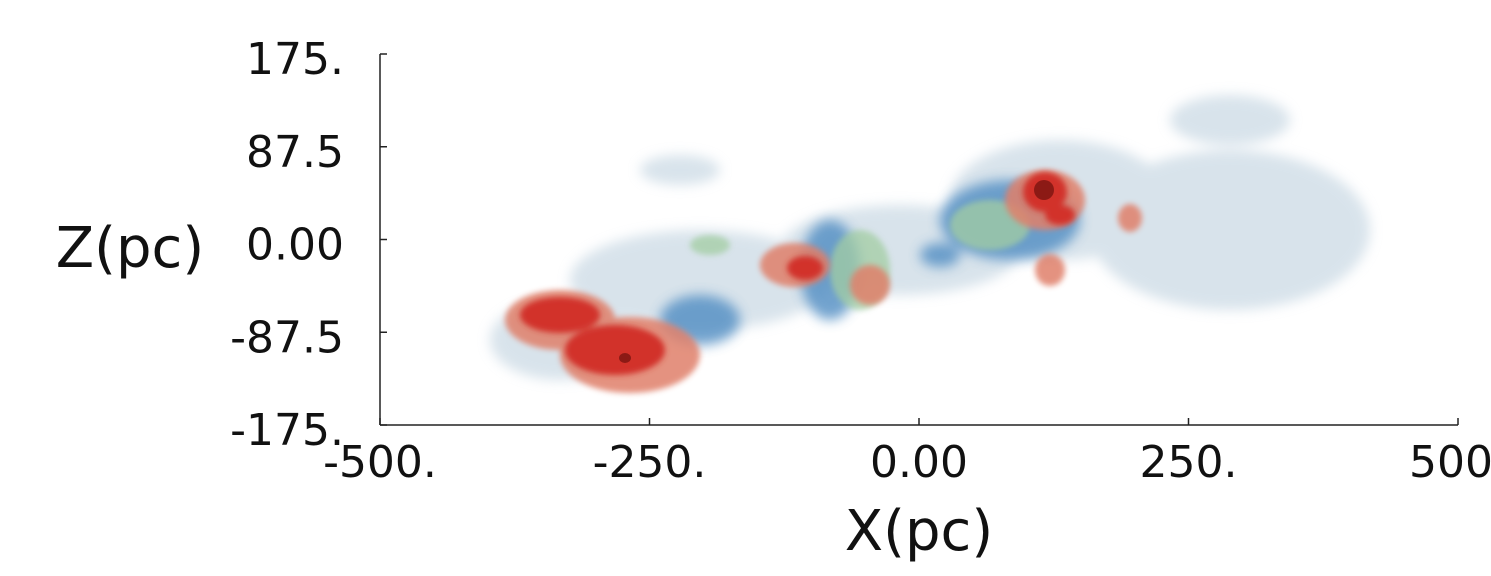 The width and height of the screenshot is (1491, 576). Describe the element at coordinates (1450, 462) in the screenshot. I see `x-tick-label: 500.` at that location.